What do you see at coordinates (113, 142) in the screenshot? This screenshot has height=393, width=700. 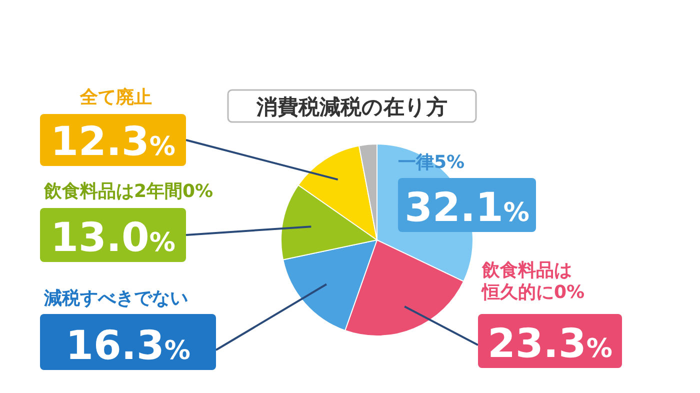 I see `data-label: 12.3%` at bounding box center [113, 142].